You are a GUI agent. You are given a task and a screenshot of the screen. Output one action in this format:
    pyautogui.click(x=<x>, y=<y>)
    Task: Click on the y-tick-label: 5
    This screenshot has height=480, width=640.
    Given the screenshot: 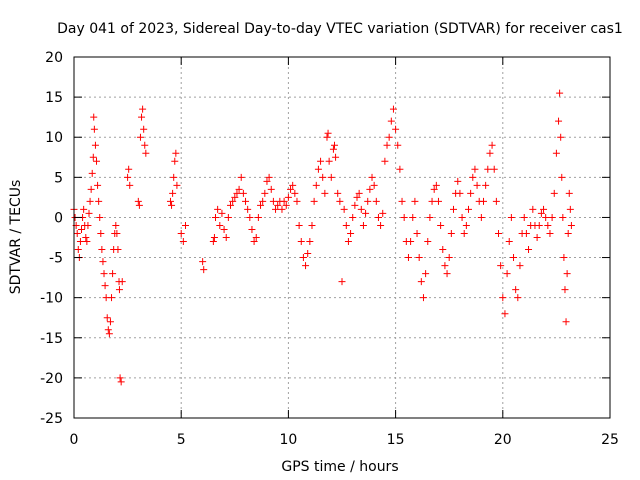 What is the action you would take?
    pyautogui.click(x=58, y=178)
    